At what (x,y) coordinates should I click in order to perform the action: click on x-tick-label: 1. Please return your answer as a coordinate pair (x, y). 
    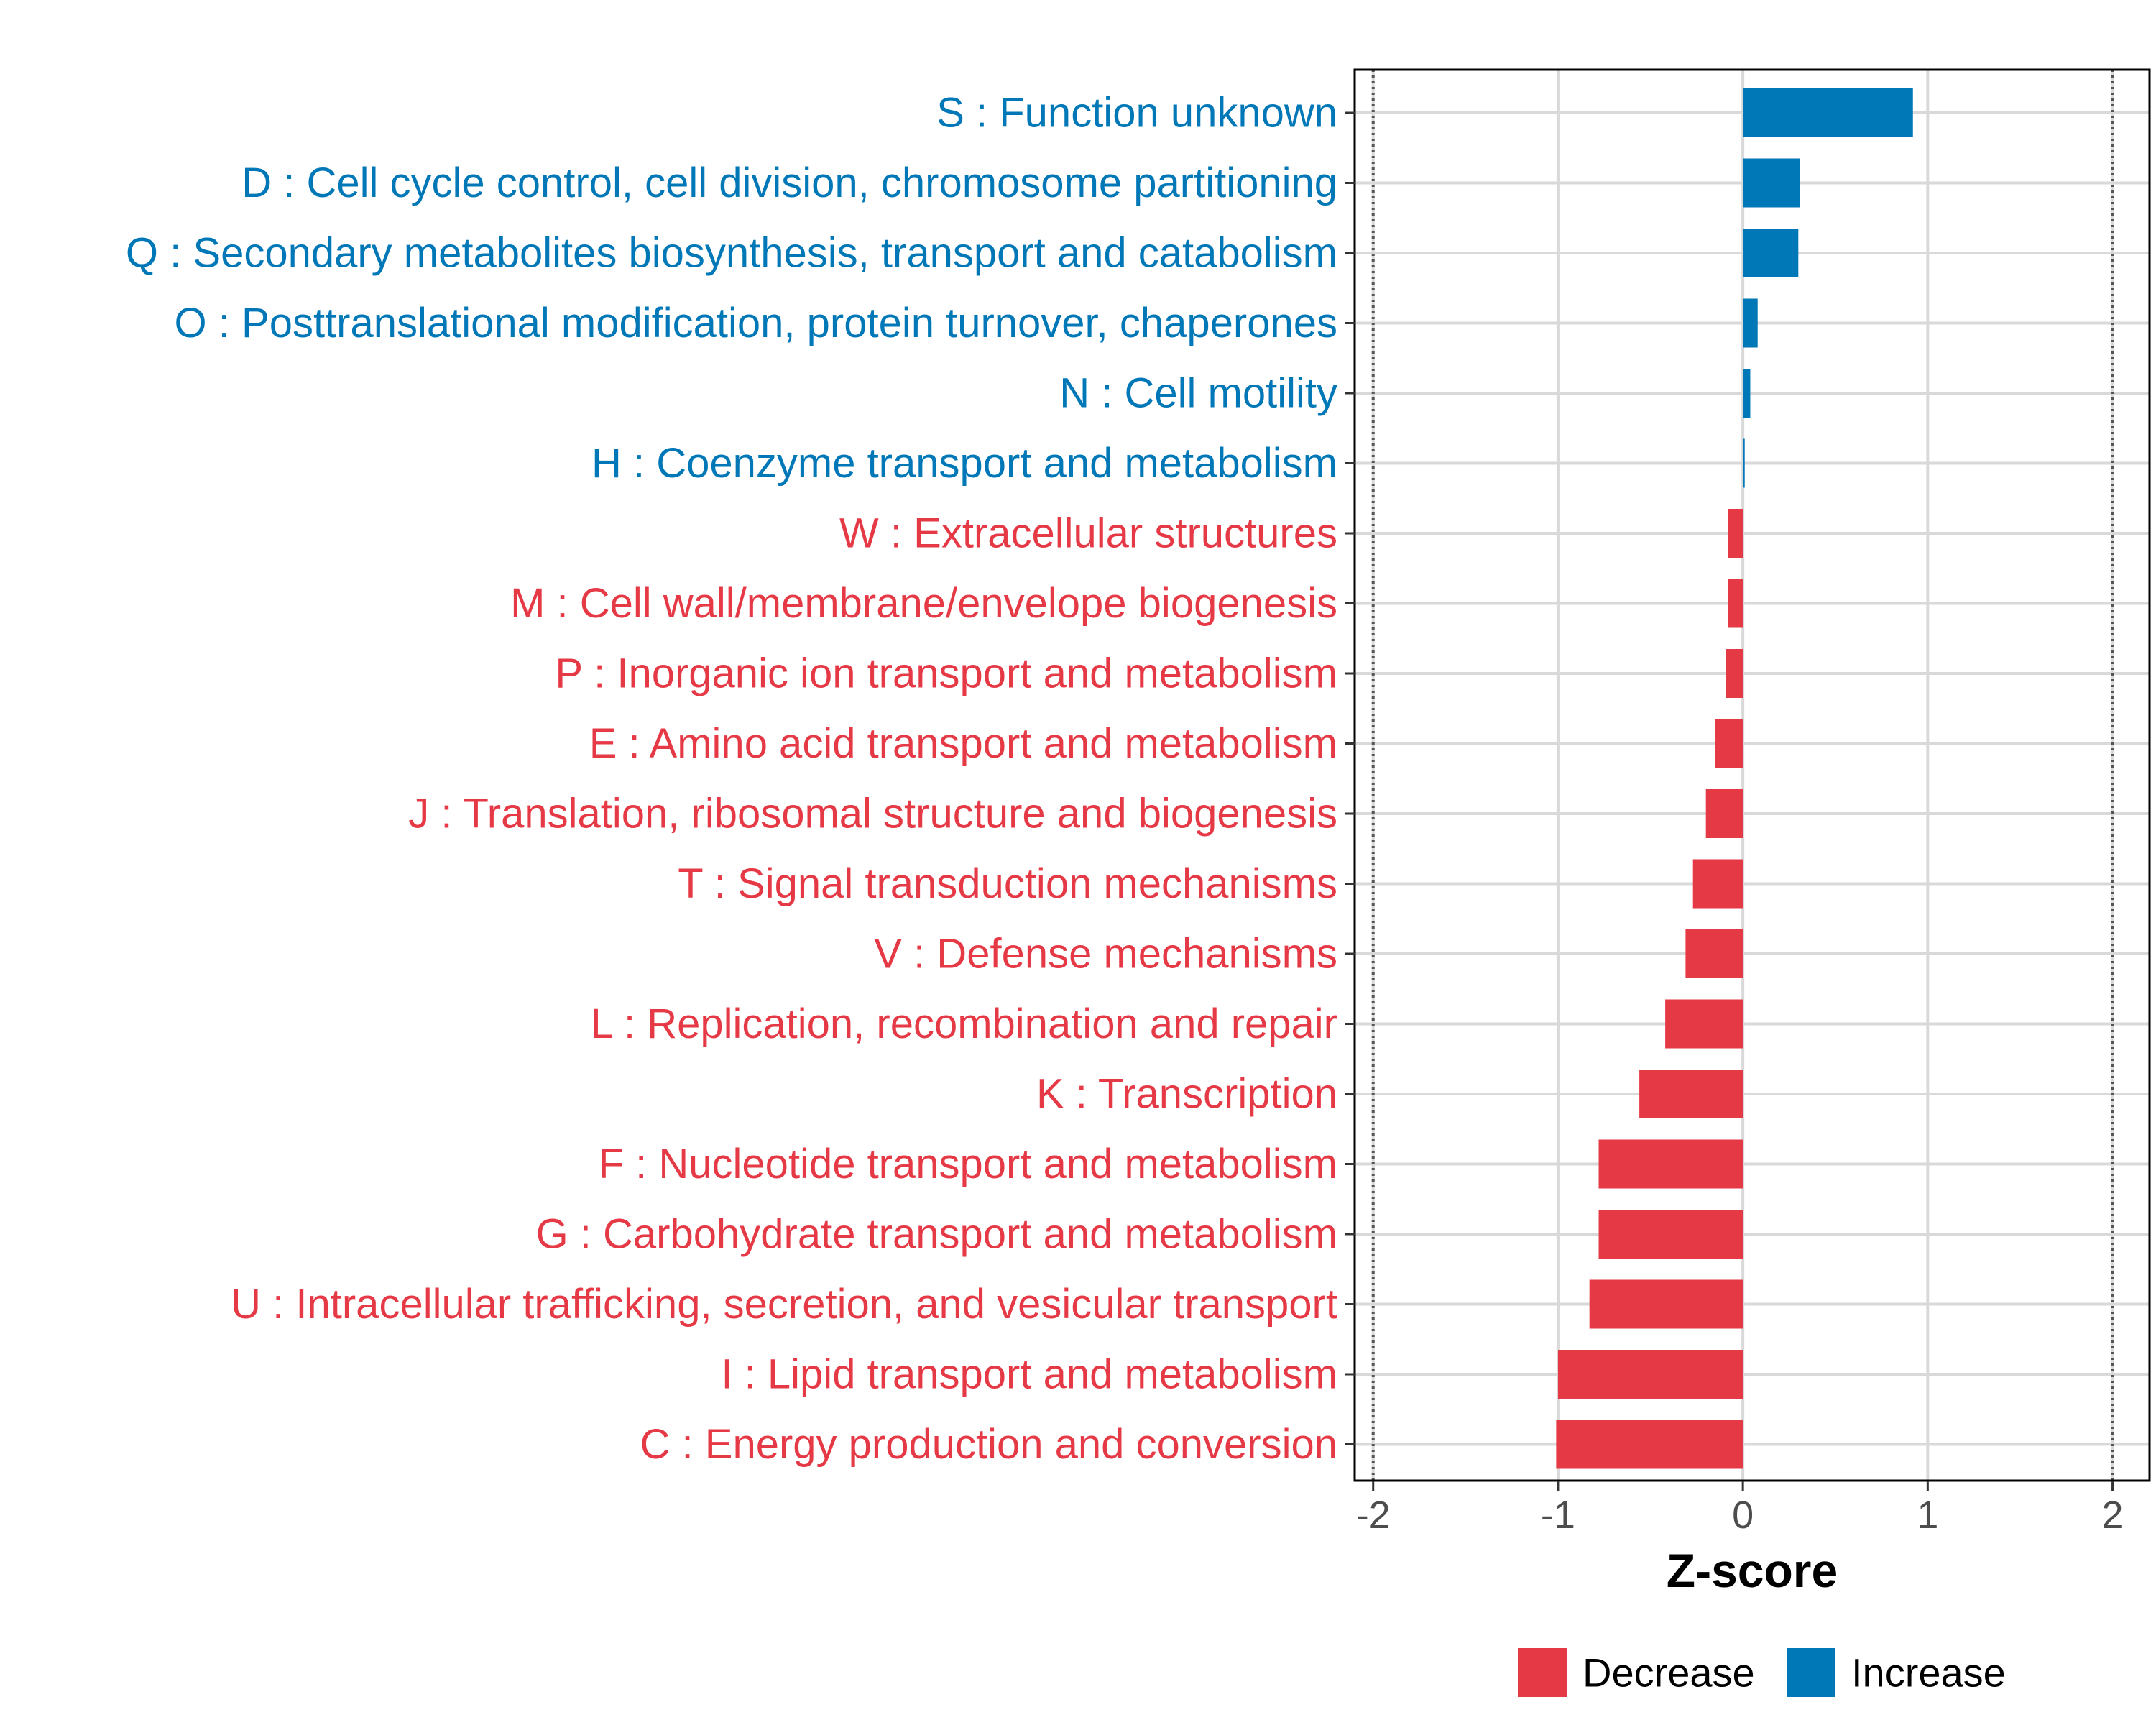
    Looking at the image, I should click on (1927, 1515).